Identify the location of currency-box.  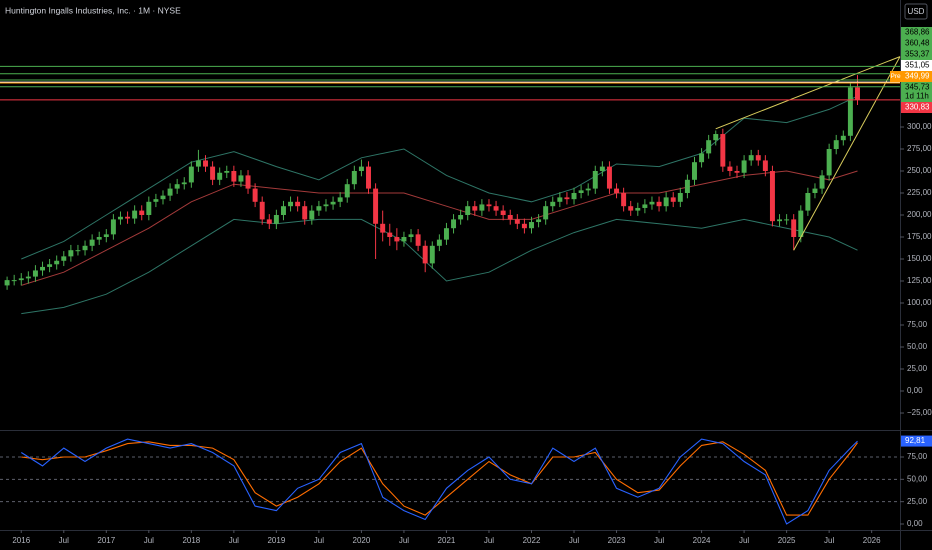
(916, 11).